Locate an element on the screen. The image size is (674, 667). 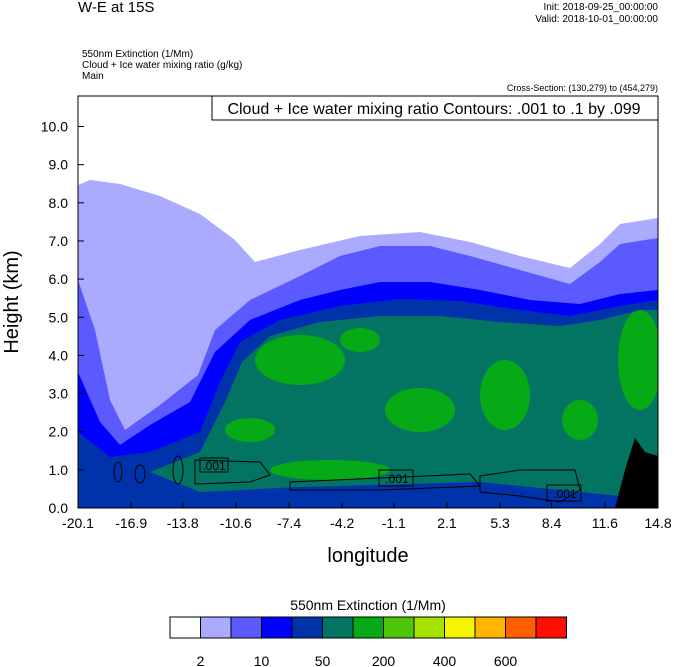
x-tick-label: 11.6 is located at coordinates (605, 523).